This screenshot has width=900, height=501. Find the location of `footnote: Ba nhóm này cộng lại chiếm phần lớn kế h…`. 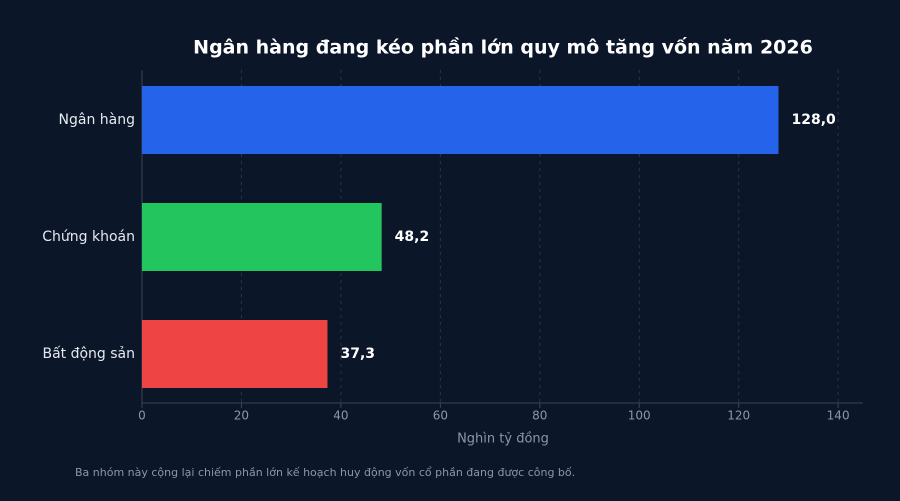

footnote: Ba nhóm này cộng lại chiếm phần lớn kế h… is located at coordinates (325, 472).